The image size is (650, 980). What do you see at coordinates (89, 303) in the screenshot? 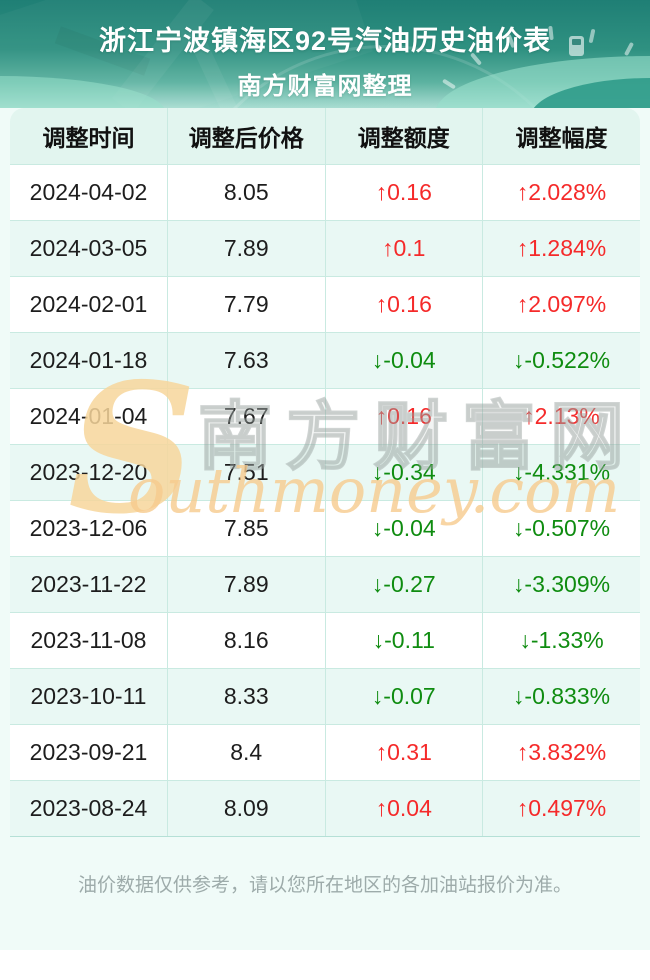
I see `cell-adjust-date: 2024-02-01` at bounding box center [89, 303].